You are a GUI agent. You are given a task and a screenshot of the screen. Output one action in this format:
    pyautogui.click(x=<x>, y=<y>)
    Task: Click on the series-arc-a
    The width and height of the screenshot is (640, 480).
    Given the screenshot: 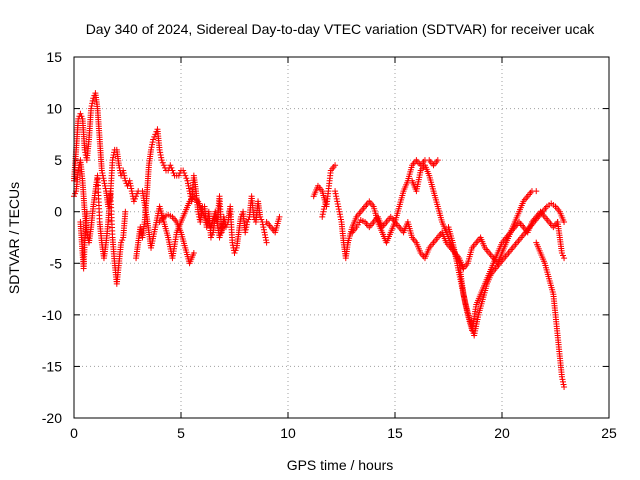 What is the action you would take?
    pyautogui.click(x=106, y=150)
    